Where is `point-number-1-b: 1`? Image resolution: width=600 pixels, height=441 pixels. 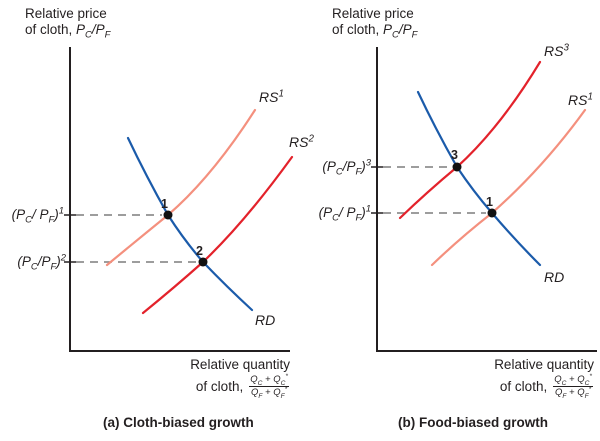 point-number-1-b: 1 is located at coordinates (489, 202).